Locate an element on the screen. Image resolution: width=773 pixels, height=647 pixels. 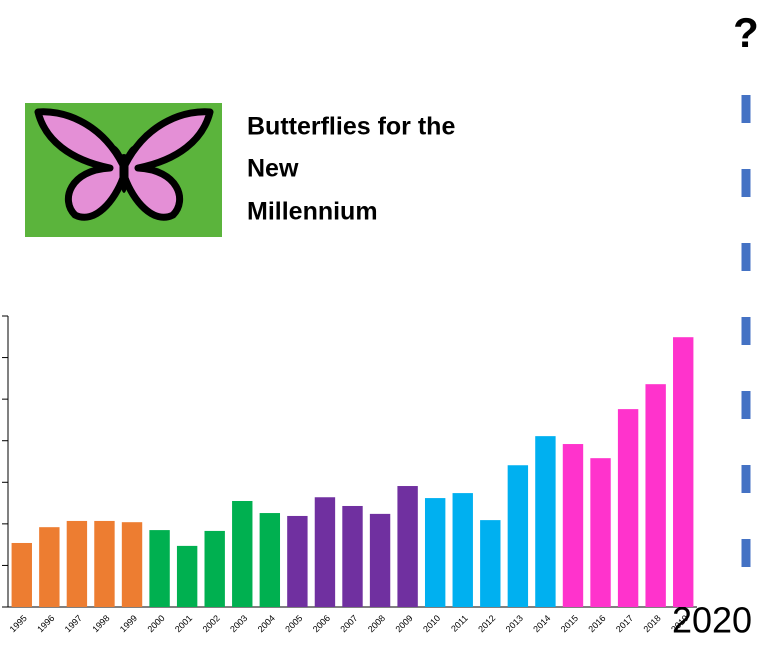
x-tick-label: 2006 is located at coordinates (321, 623).